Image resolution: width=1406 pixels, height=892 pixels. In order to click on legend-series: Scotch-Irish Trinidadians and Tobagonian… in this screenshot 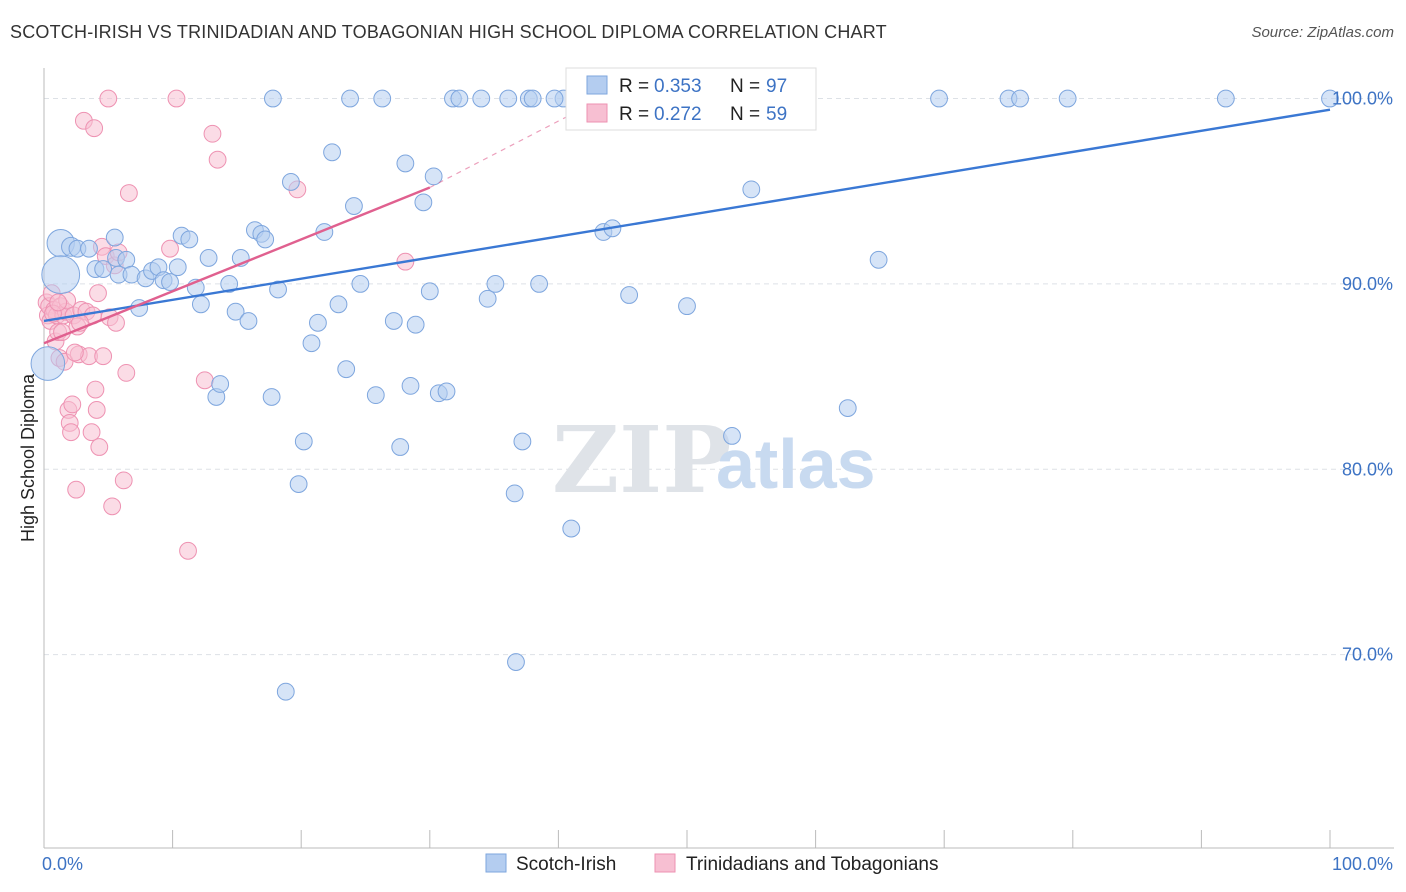, I will do `click(711, 864)`.